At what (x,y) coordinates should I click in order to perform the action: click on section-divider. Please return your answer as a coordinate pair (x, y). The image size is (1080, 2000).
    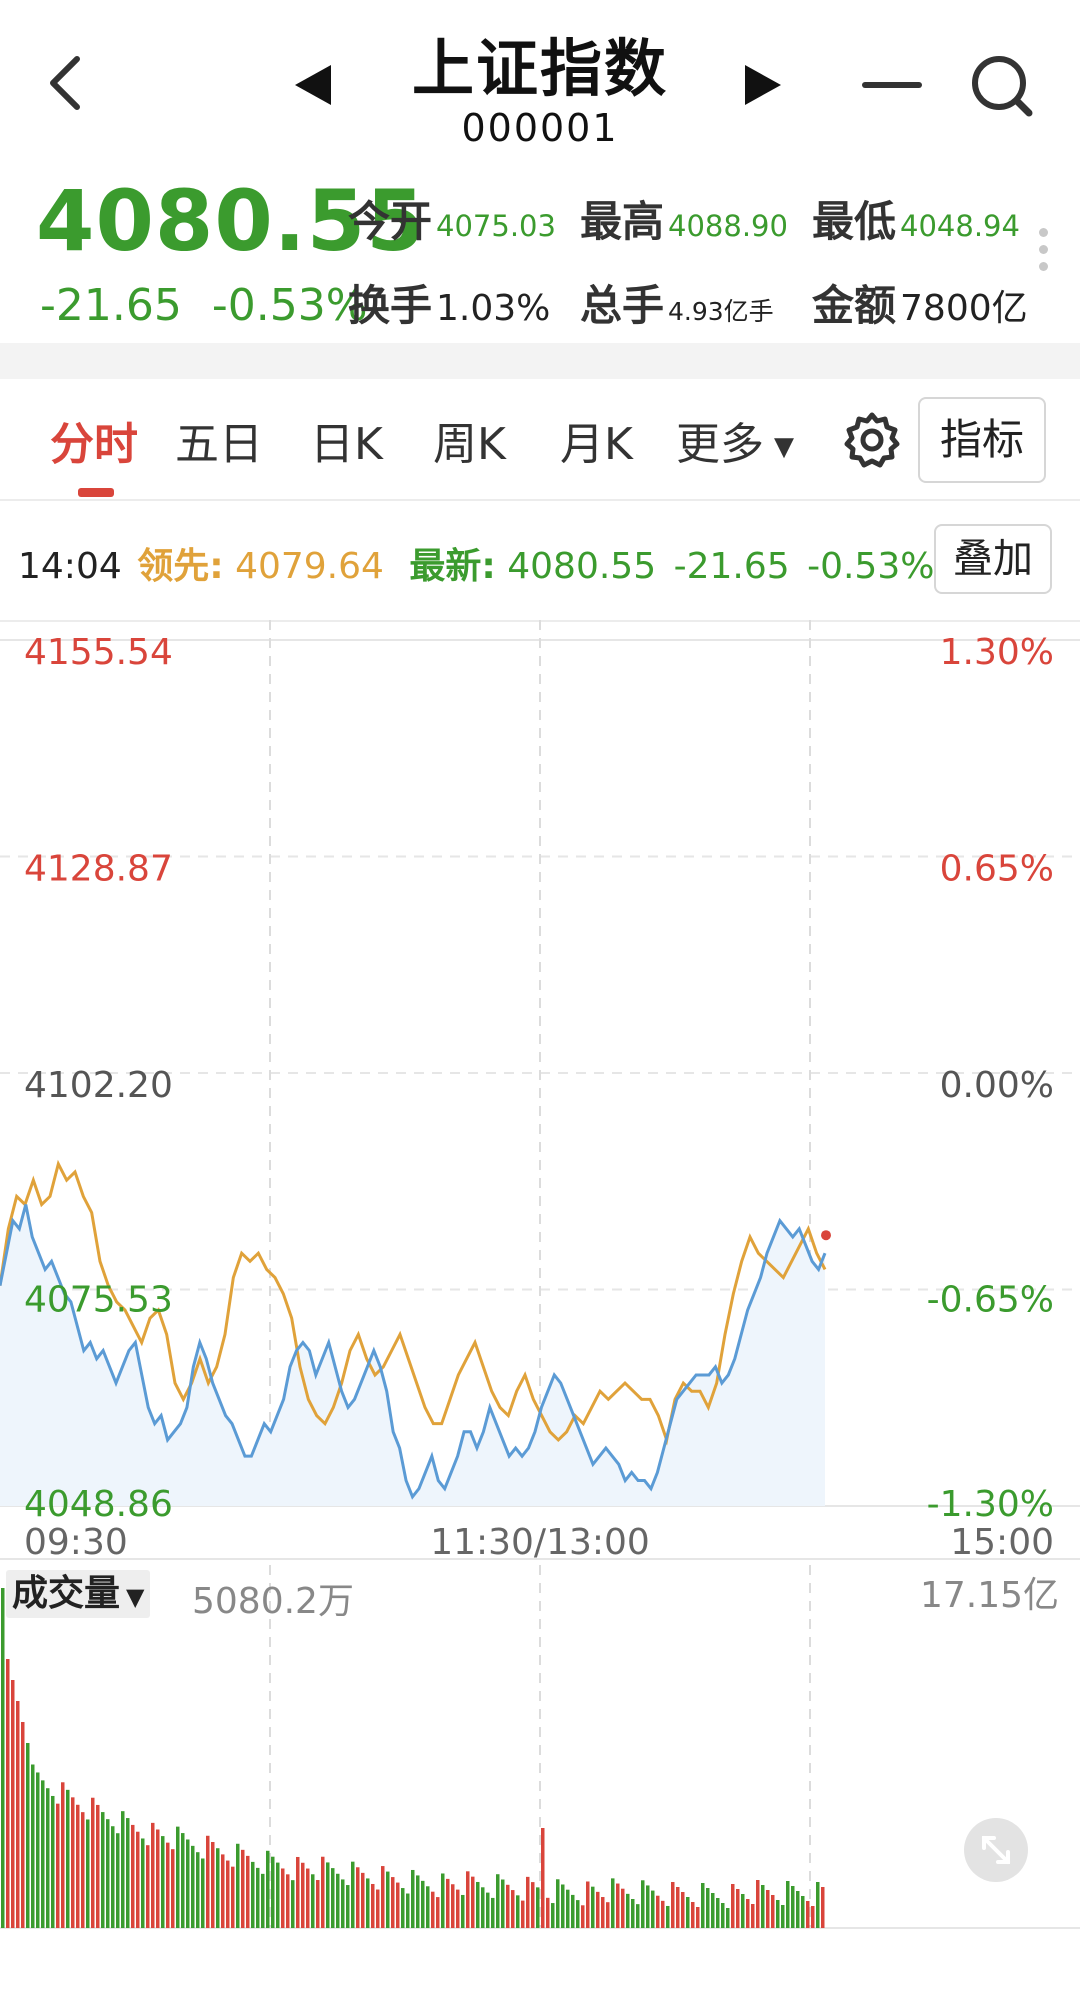
    Looking at the image, I should click on (540, 361).